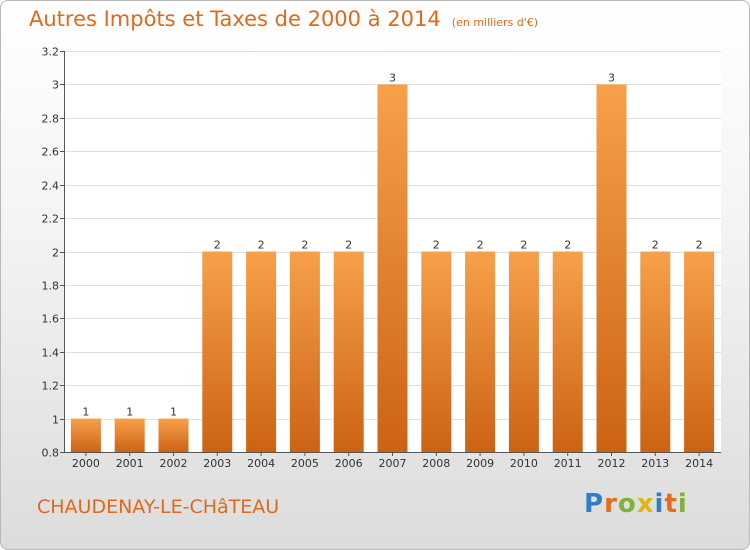 The height and width of the screenshot is (550, 750). I want to click on chart-unit: (en milliers d'€), so click(495, 22).